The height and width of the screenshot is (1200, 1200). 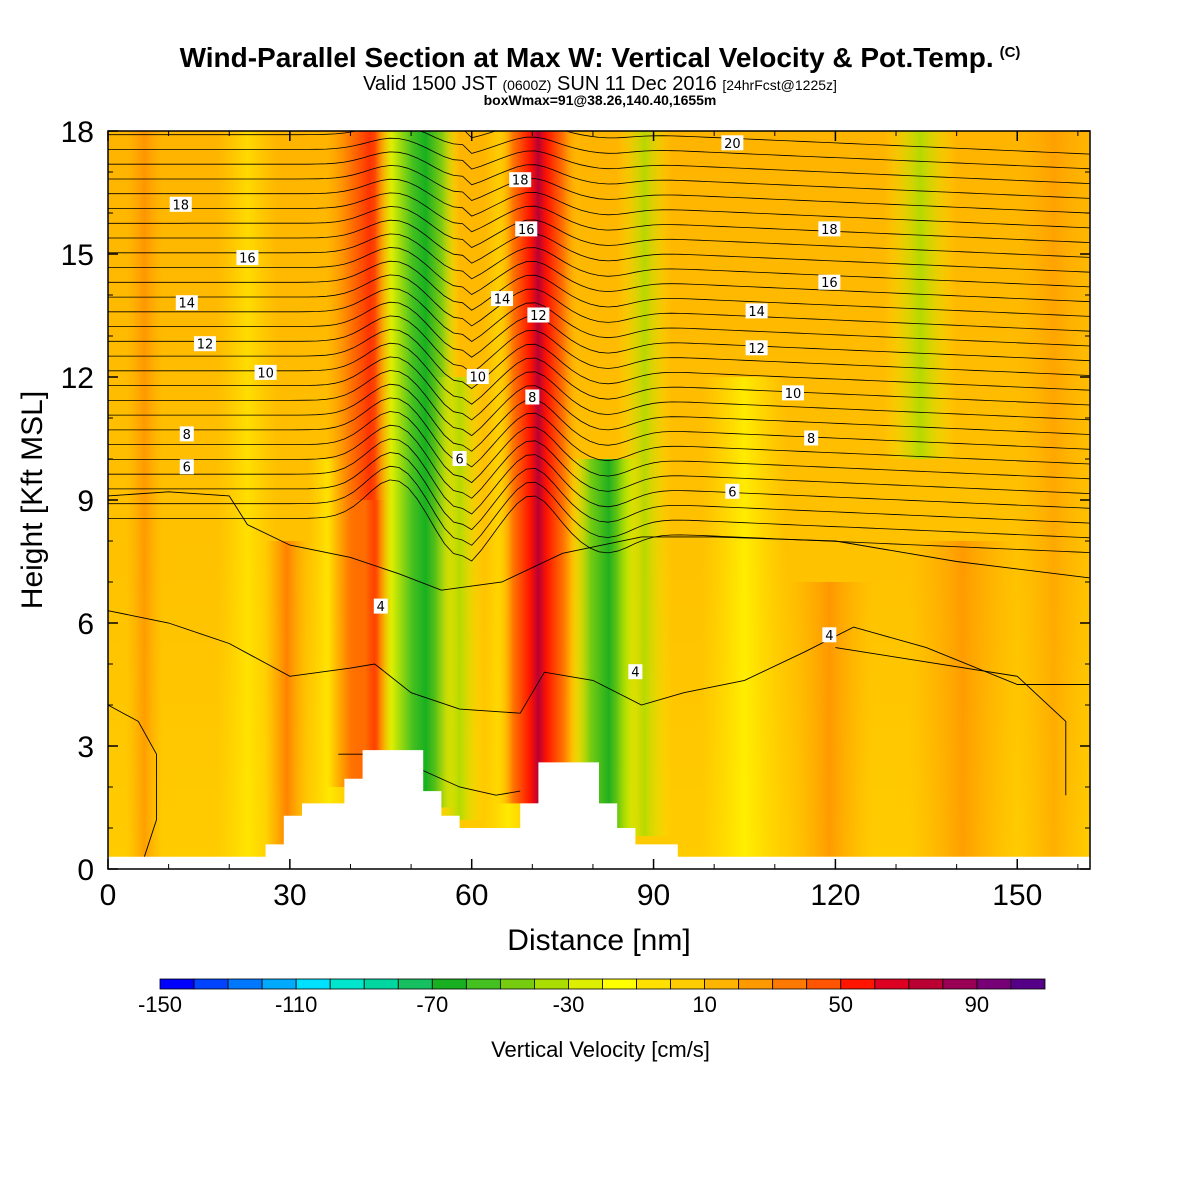 I want to click on colorbar-tick-label: 10, so click(x=704, y=1004).